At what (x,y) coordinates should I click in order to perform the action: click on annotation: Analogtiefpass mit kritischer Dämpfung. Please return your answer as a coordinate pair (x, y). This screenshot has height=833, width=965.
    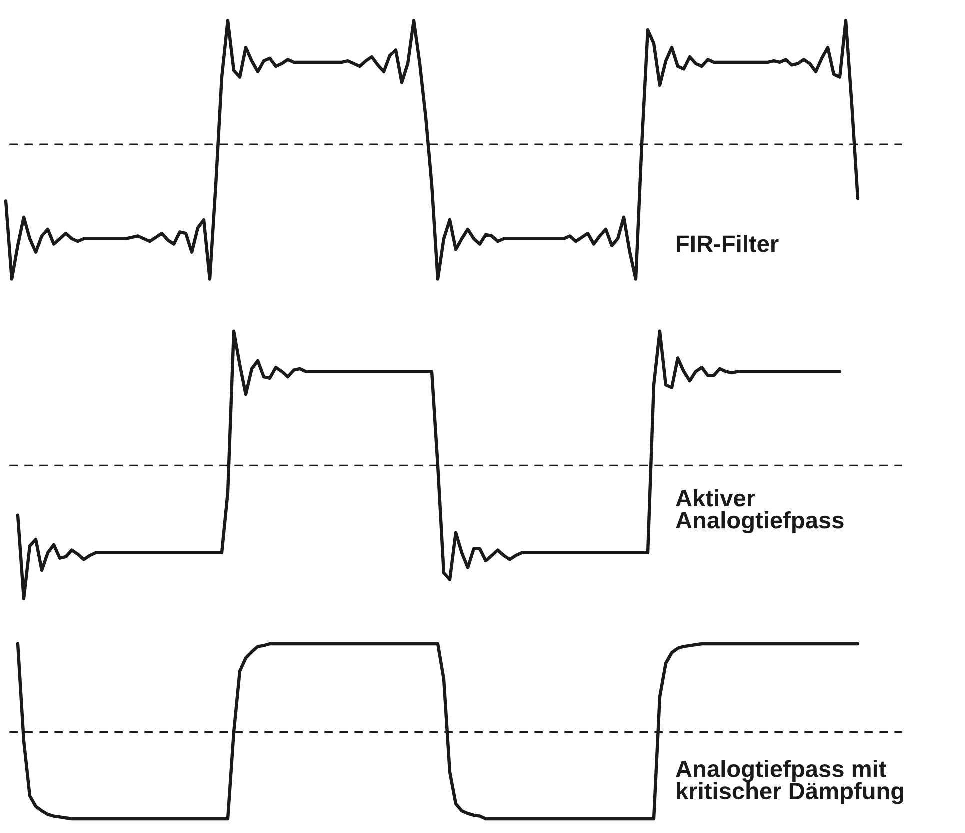
    Looking at the image, I should click on (790, 782).